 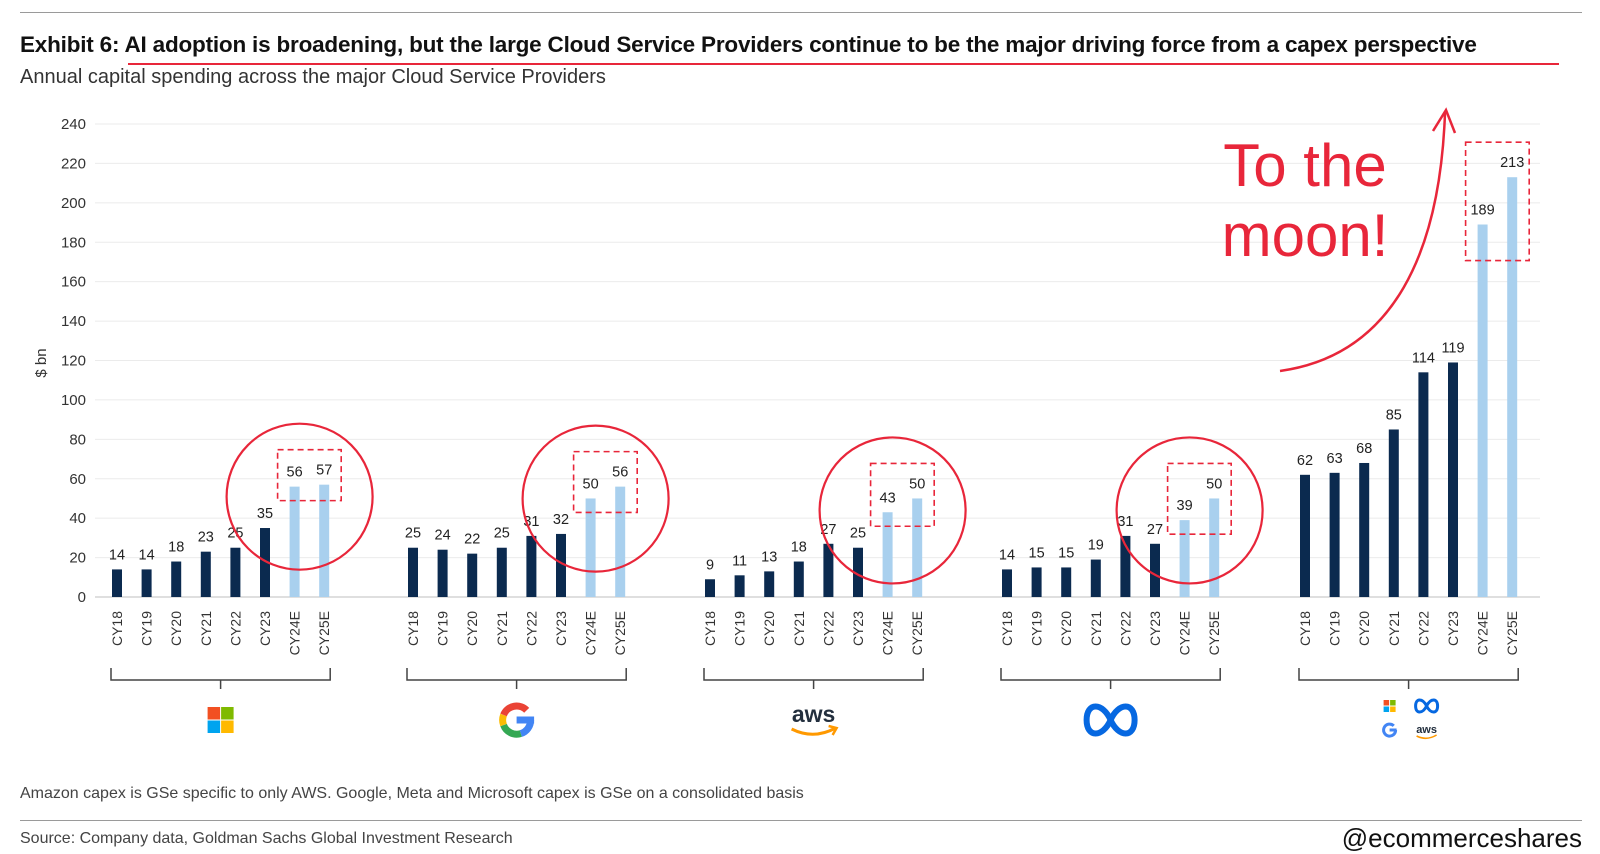 What do you see at coordinates (295, 473) in the screenshot?
I see `data-label: 56` at bounding box center [295, 473].